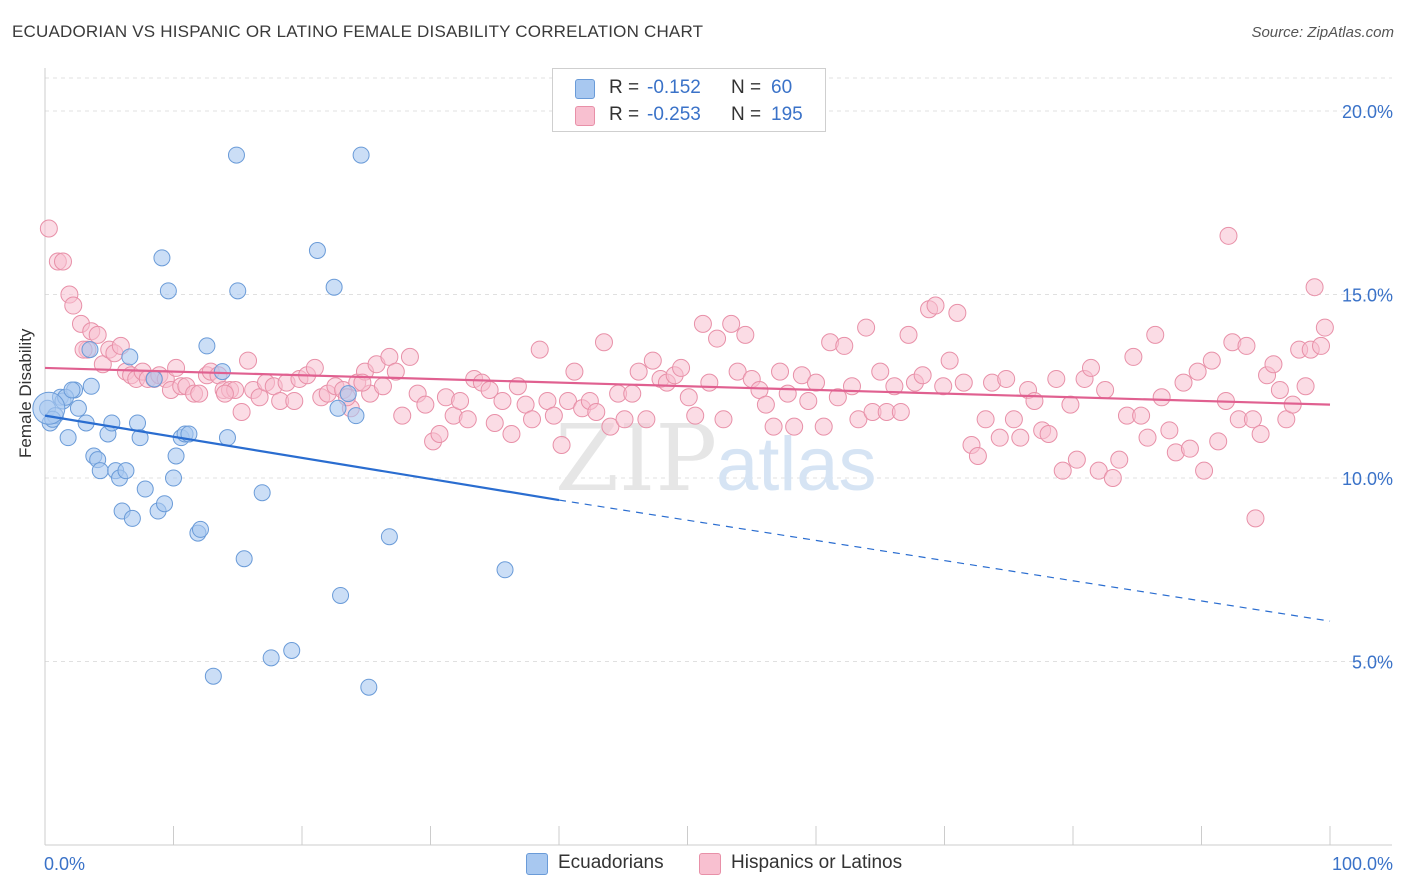 Image resolution: width=1406 pixels, height=892 pixels. Describe the element at coordinates (1372, 663) in the screenshot. I see `y-tick-label: 5.0%` at that location.